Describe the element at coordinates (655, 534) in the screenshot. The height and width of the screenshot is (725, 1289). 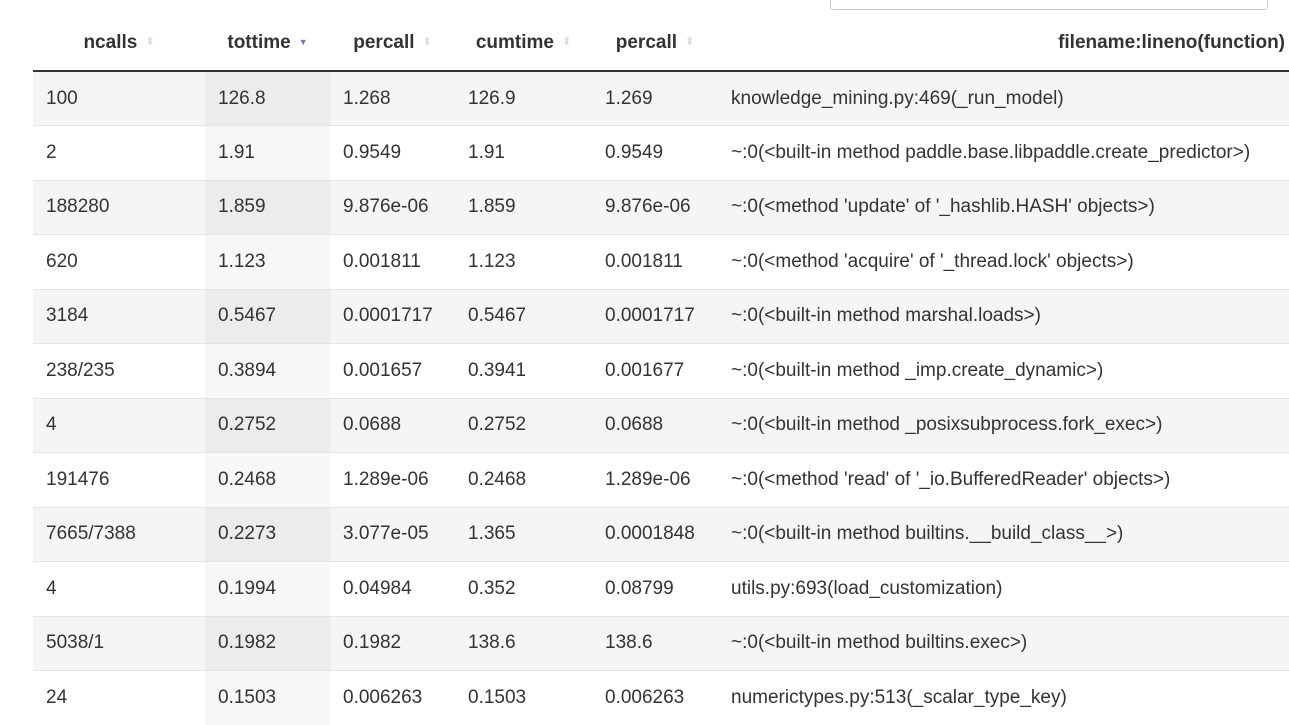
I see `cell-percall-cumulative: 0.0001848` at that location.